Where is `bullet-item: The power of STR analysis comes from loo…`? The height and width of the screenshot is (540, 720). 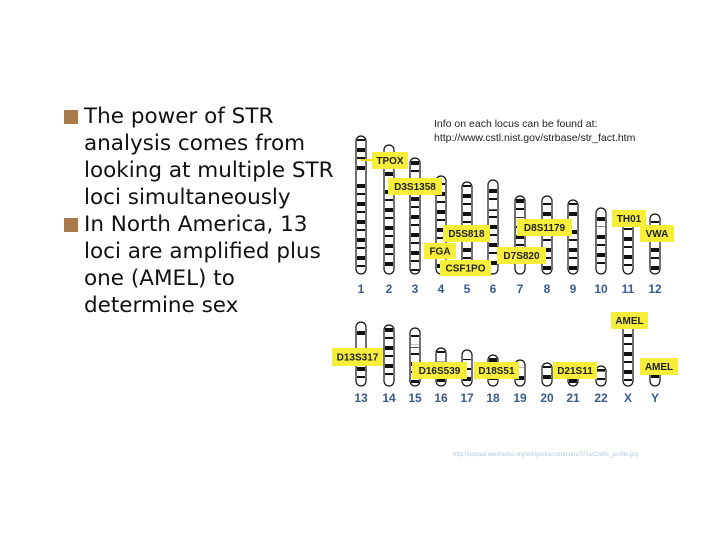 bullet-item: The power of STR analysis comes from loo… is located at coordinates (199, 157).